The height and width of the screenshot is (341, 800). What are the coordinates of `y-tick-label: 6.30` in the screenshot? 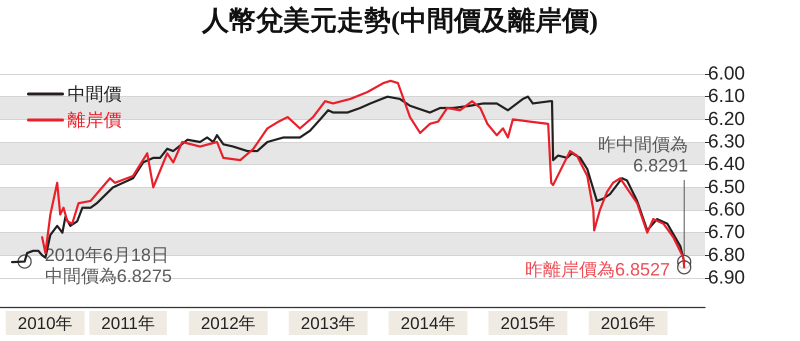 It's located at (726, 142).